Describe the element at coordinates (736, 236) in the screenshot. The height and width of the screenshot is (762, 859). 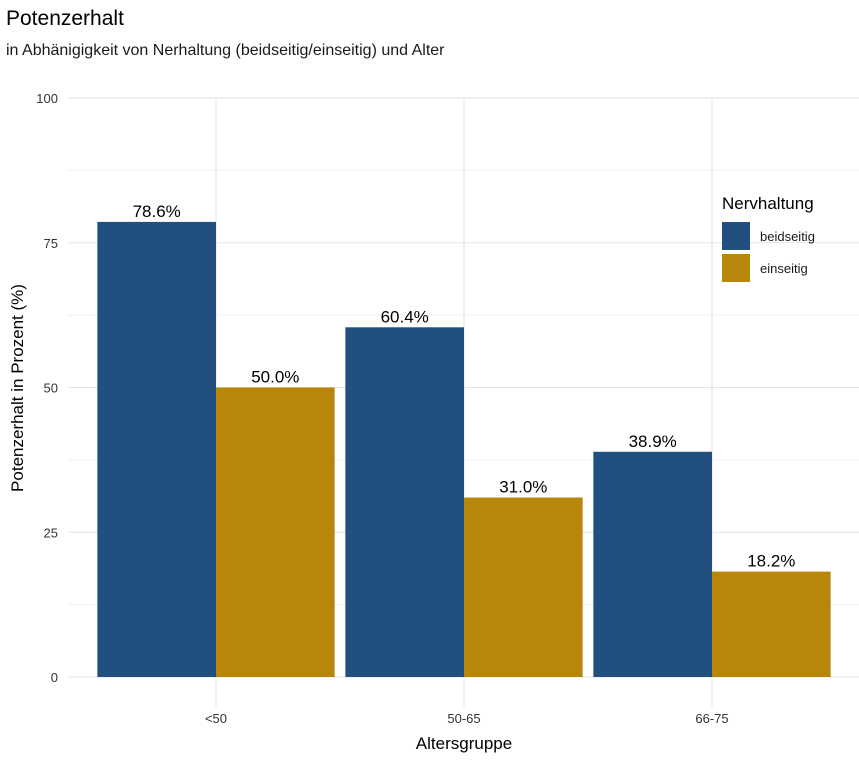
I see `legend-swatch-beidseitig` at that location.